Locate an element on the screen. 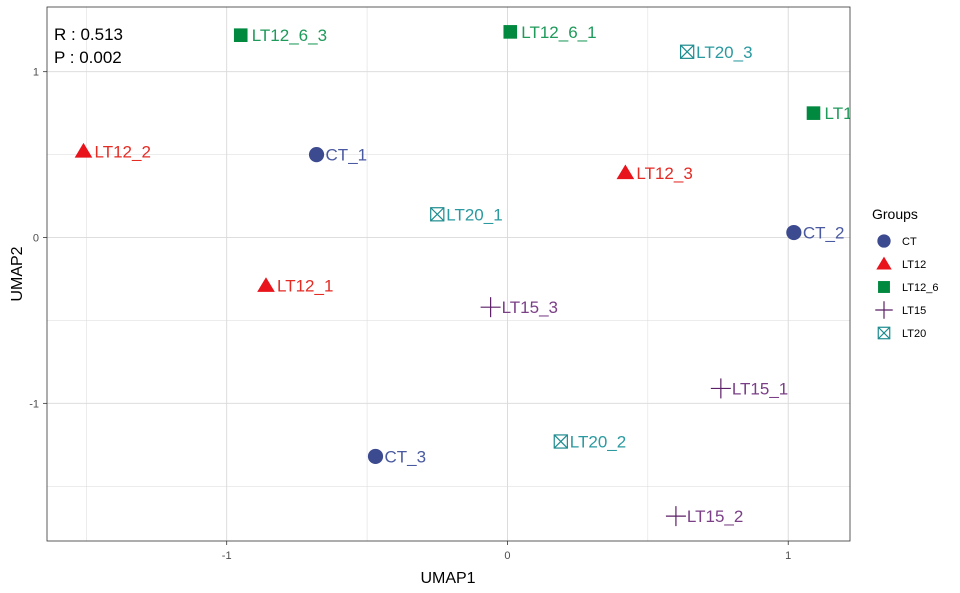  legend-item-ct: CT is located at coordinates (897, 241).